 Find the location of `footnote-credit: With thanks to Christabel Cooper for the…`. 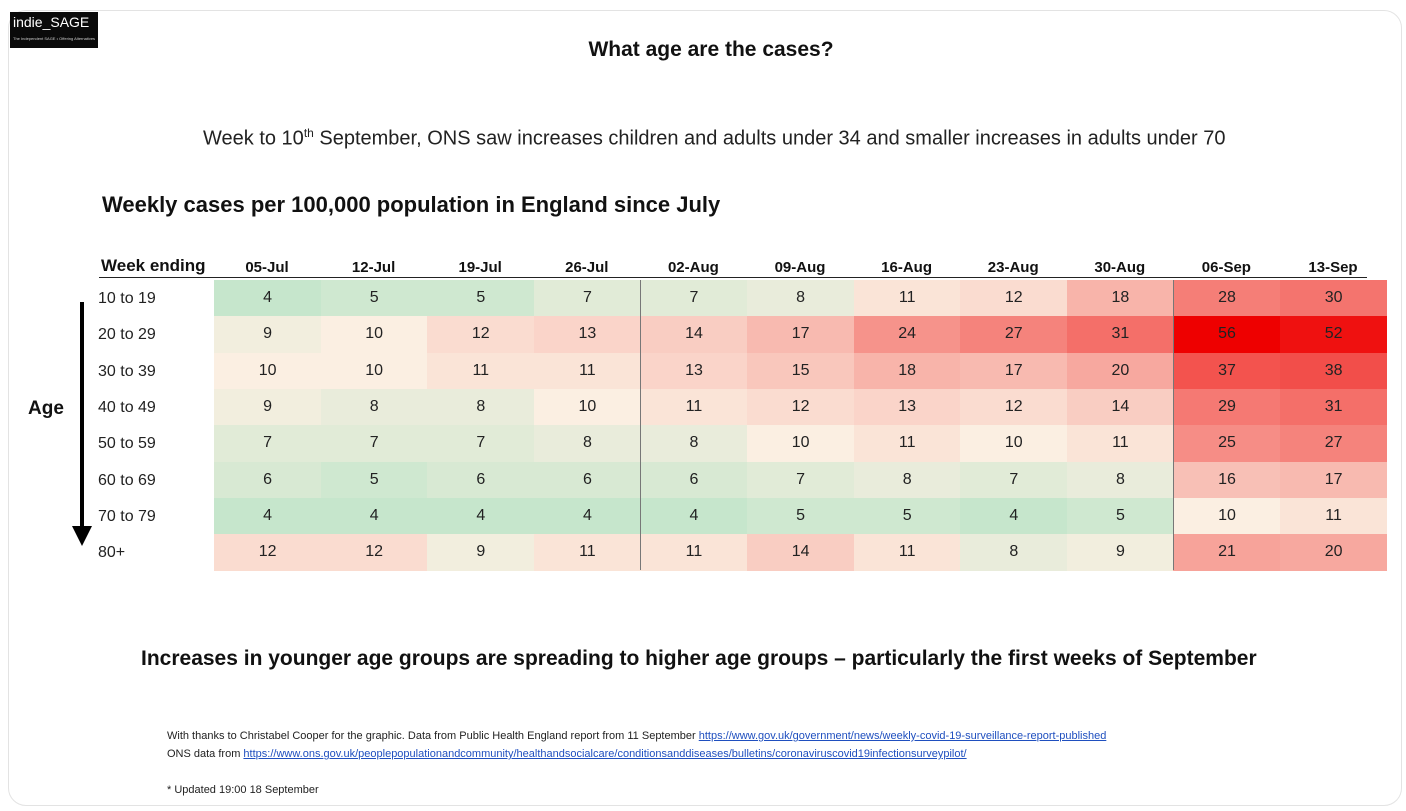

footnote-credit: With thanks to Christabel Cooper for the… is located at coordinates (433, 736).